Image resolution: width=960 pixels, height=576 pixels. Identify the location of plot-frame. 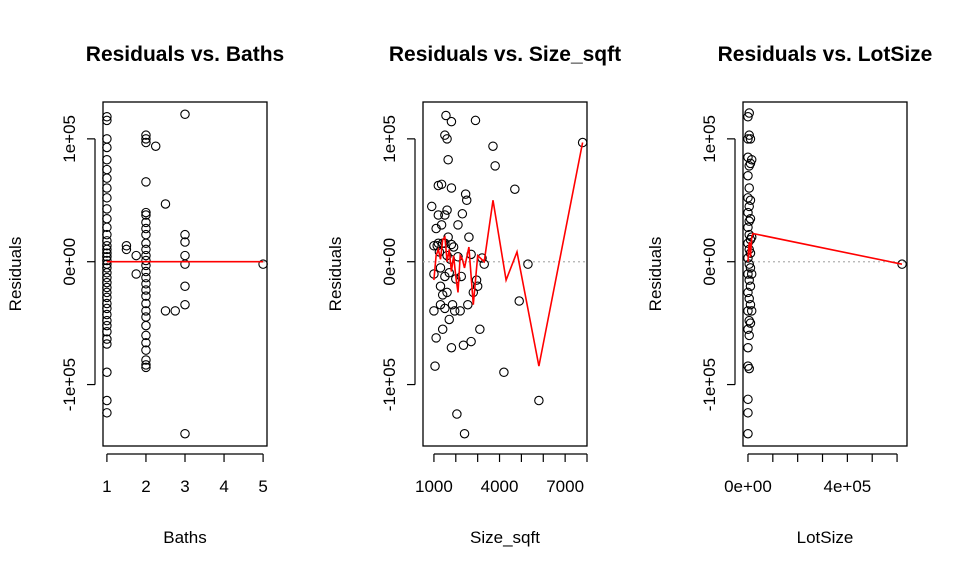
(505, 274).